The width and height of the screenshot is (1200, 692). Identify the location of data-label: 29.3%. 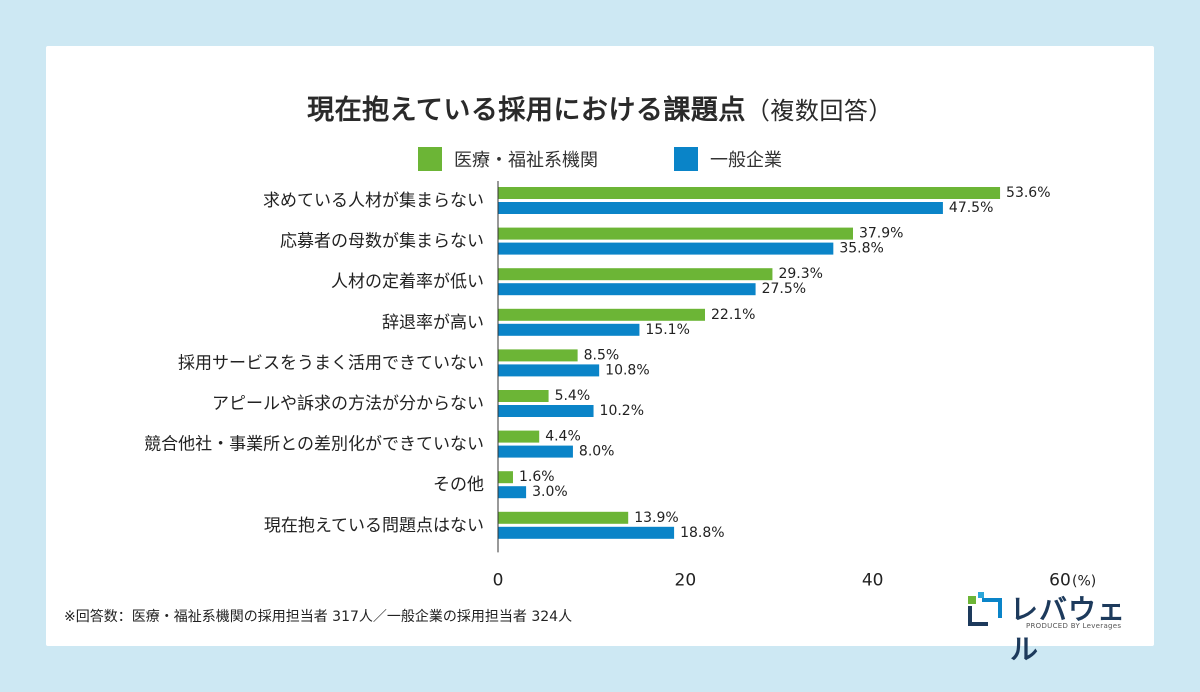
(800, 274).